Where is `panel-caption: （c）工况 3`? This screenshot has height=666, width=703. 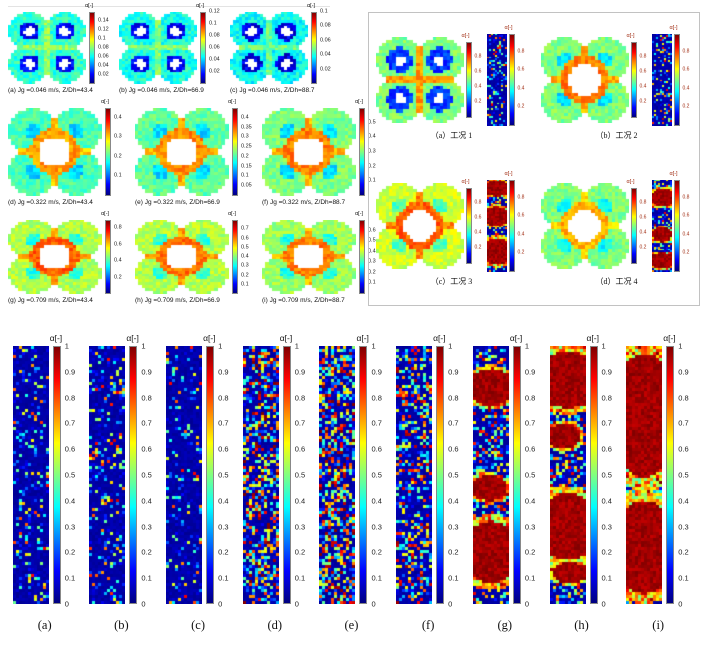 panel-caption: （c）工况 3 is located at coordinates (451, 281).